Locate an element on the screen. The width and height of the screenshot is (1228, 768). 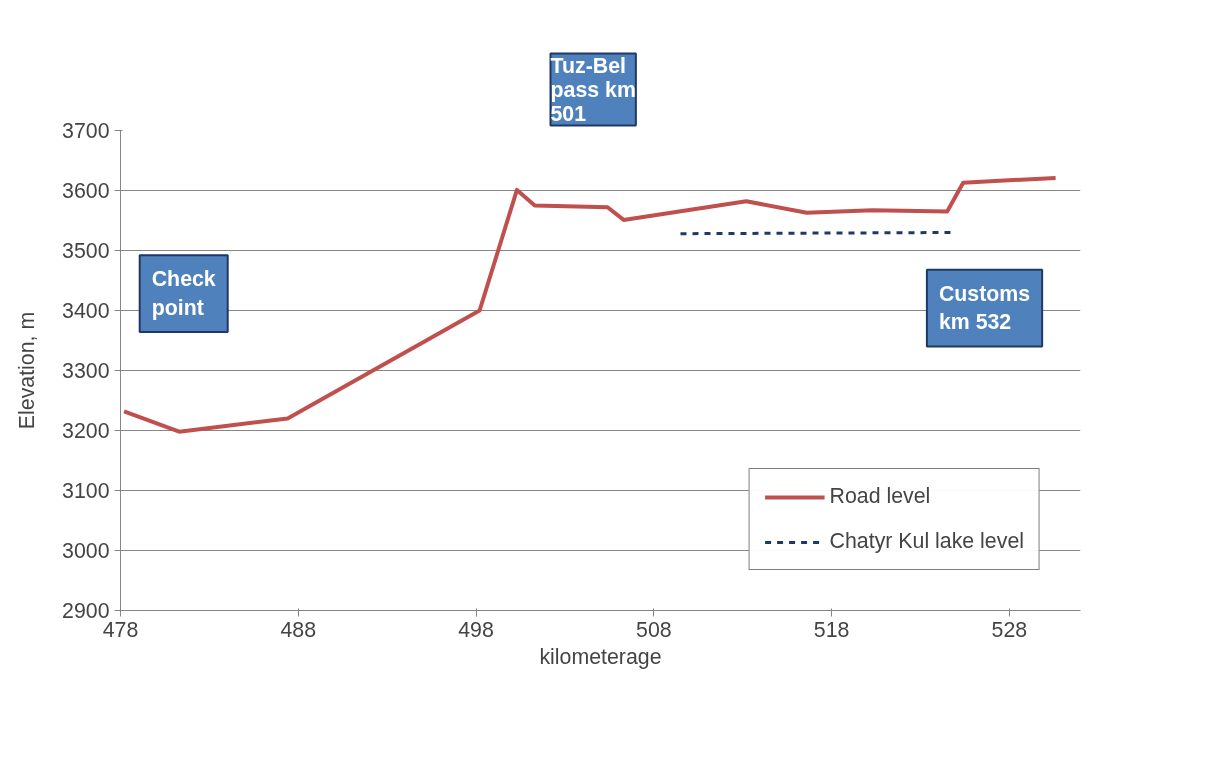
x-tick-label: 498 is located at coordinates (476, 629).